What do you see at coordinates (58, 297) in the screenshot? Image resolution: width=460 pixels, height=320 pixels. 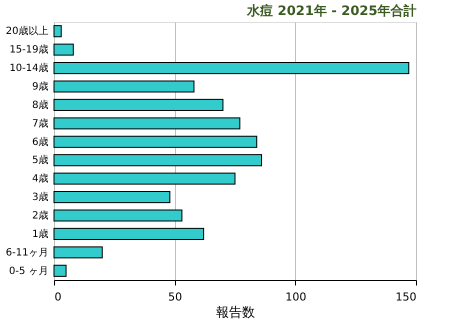 I see `x-tick-label: 0` at bounding box center [58, 297].